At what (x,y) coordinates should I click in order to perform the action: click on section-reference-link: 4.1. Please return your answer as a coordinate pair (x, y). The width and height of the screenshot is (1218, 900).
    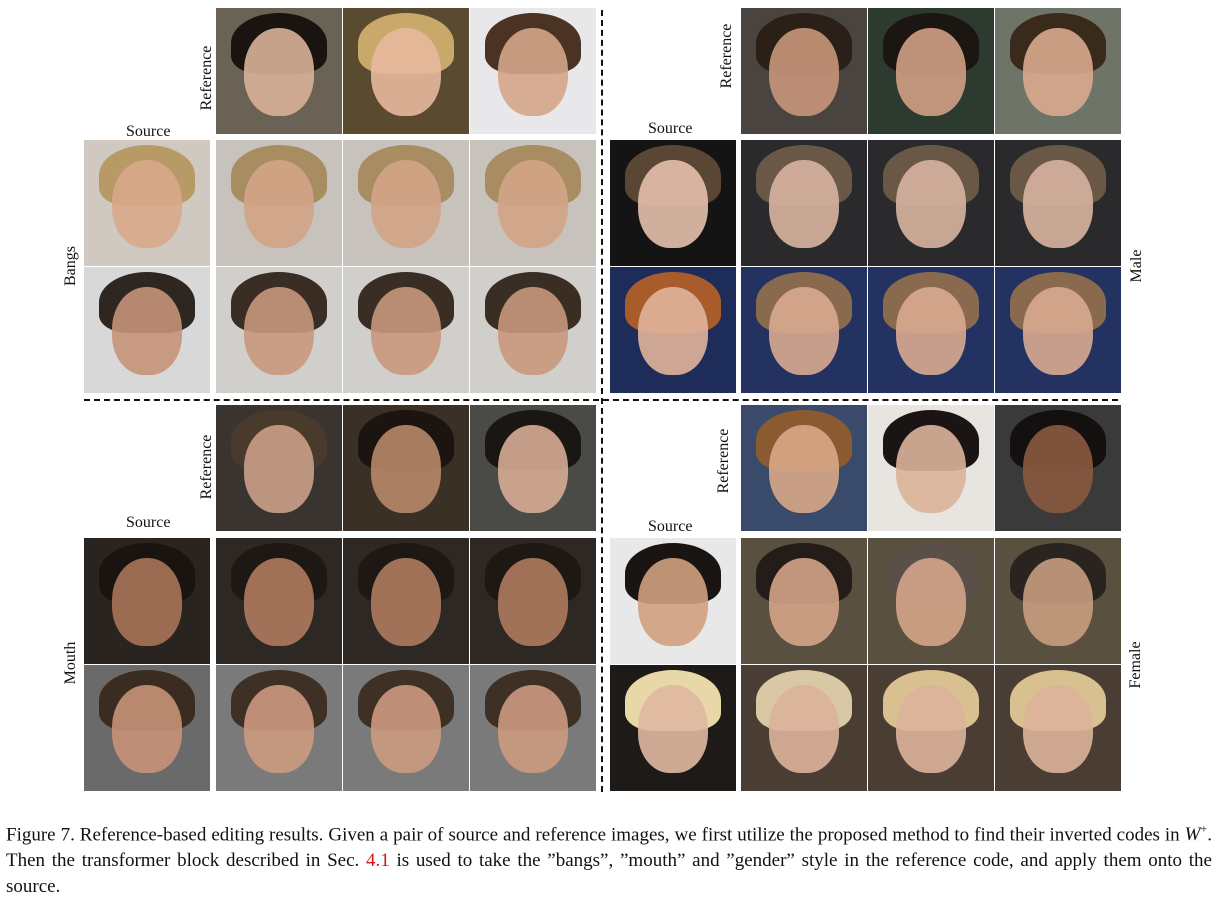
    Looking at the image, I should click on (378, 861).